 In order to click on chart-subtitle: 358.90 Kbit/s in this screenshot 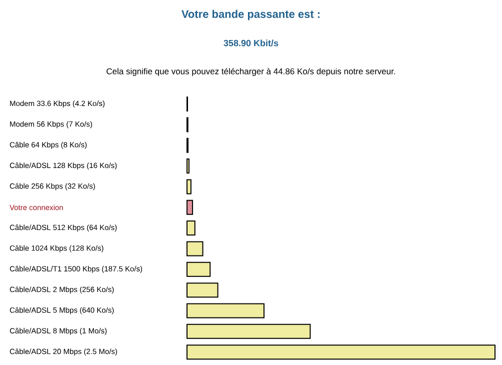, I will do `click(251, 43)`.